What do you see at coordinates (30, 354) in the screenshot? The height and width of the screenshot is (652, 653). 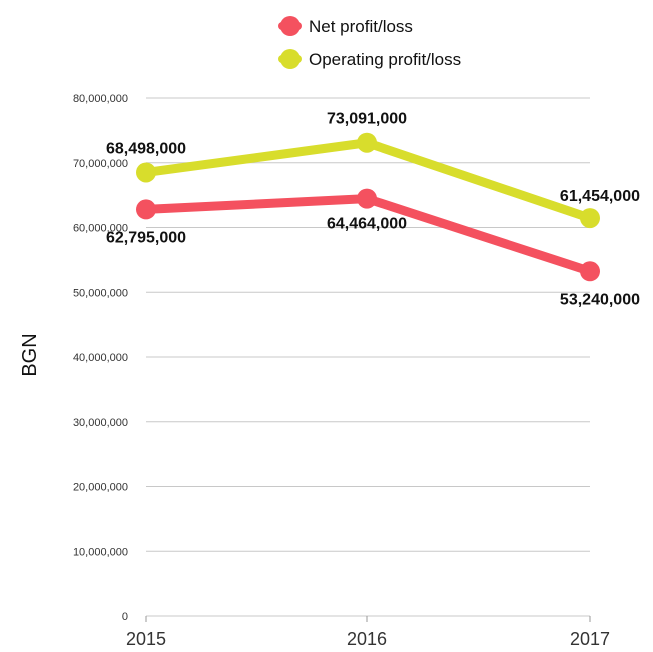 I see `y-axis-label: BGN` at bounding box center [30, 354].